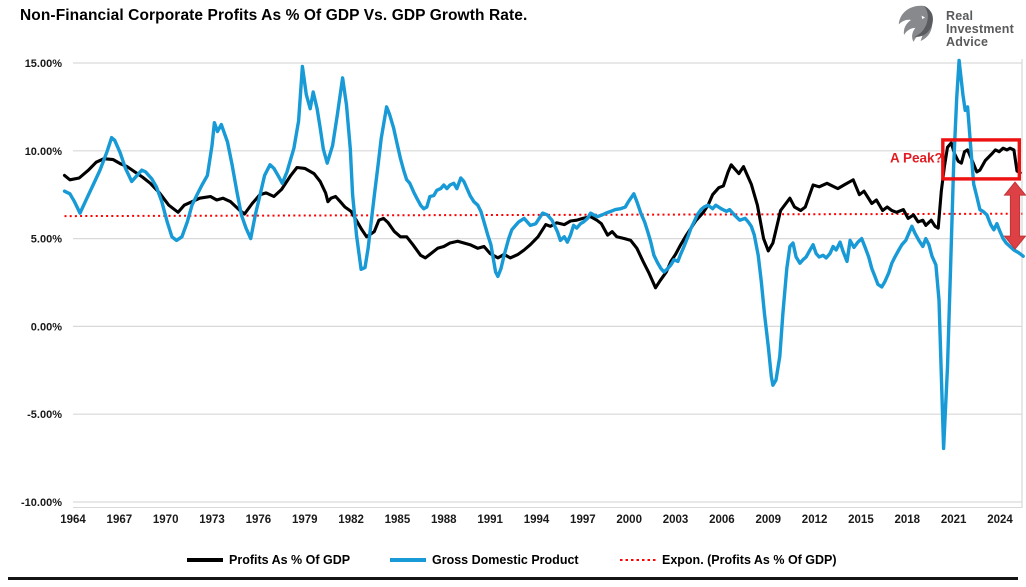  Describe the element at coordinates (44, 415) in the screenshot. I see `y-axis-tick-label: -5.00%` at that location.